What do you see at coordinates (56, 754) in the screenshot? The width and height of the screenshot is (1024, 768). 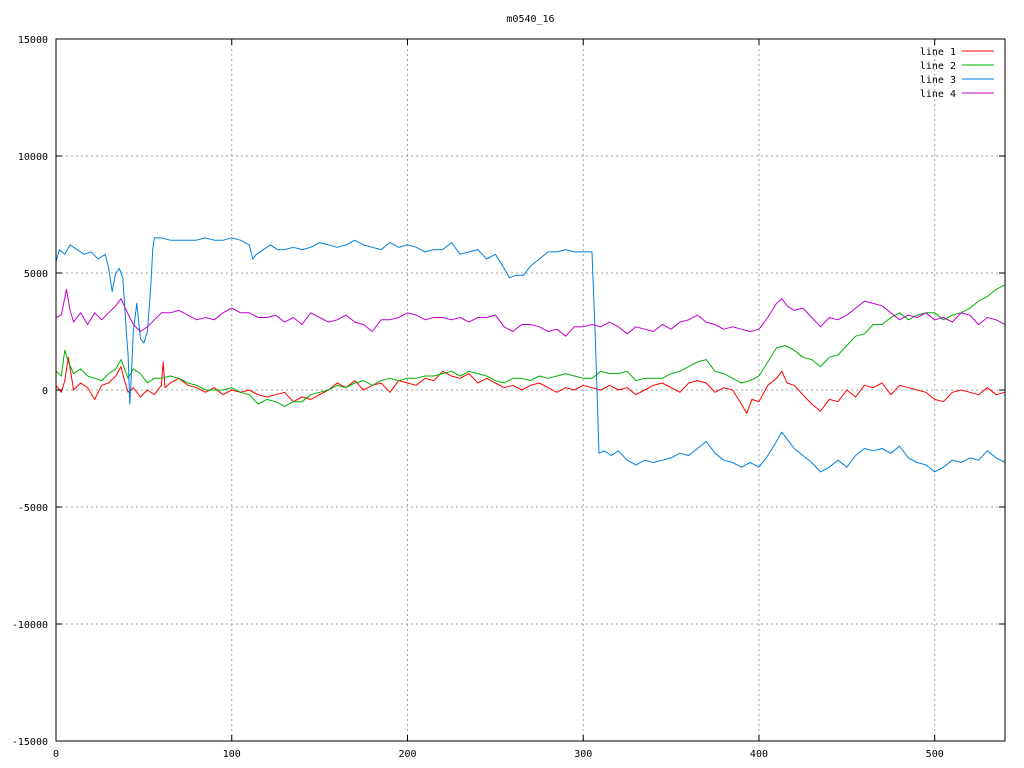 I see `x-tick-label: 0` at bounding box center [56, 754].